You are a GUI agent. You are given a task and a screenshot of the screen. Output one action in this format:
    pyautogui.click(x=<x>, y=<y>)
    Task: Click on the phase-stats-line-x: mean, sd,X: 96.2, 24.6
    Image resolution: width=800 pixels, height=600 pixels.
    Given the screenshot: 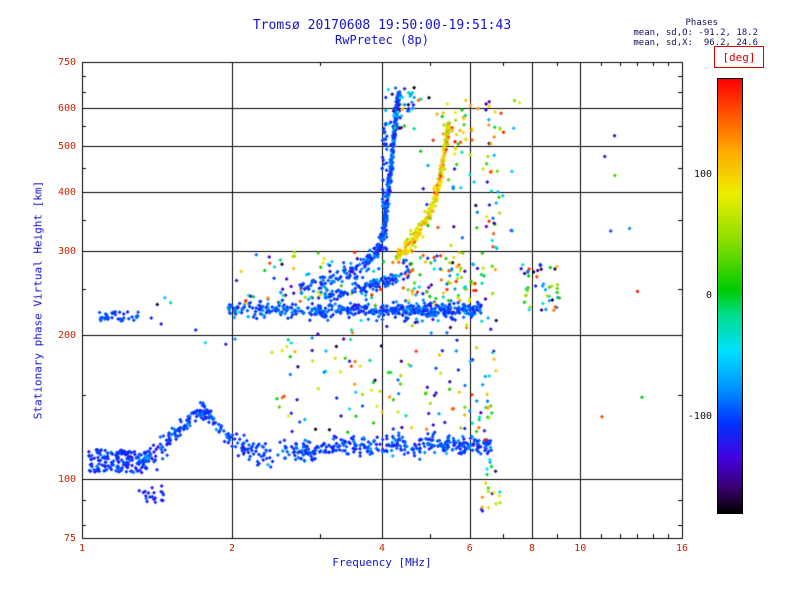 What is the action you would take?
    pyautogui.click(x=695, y=43)
    